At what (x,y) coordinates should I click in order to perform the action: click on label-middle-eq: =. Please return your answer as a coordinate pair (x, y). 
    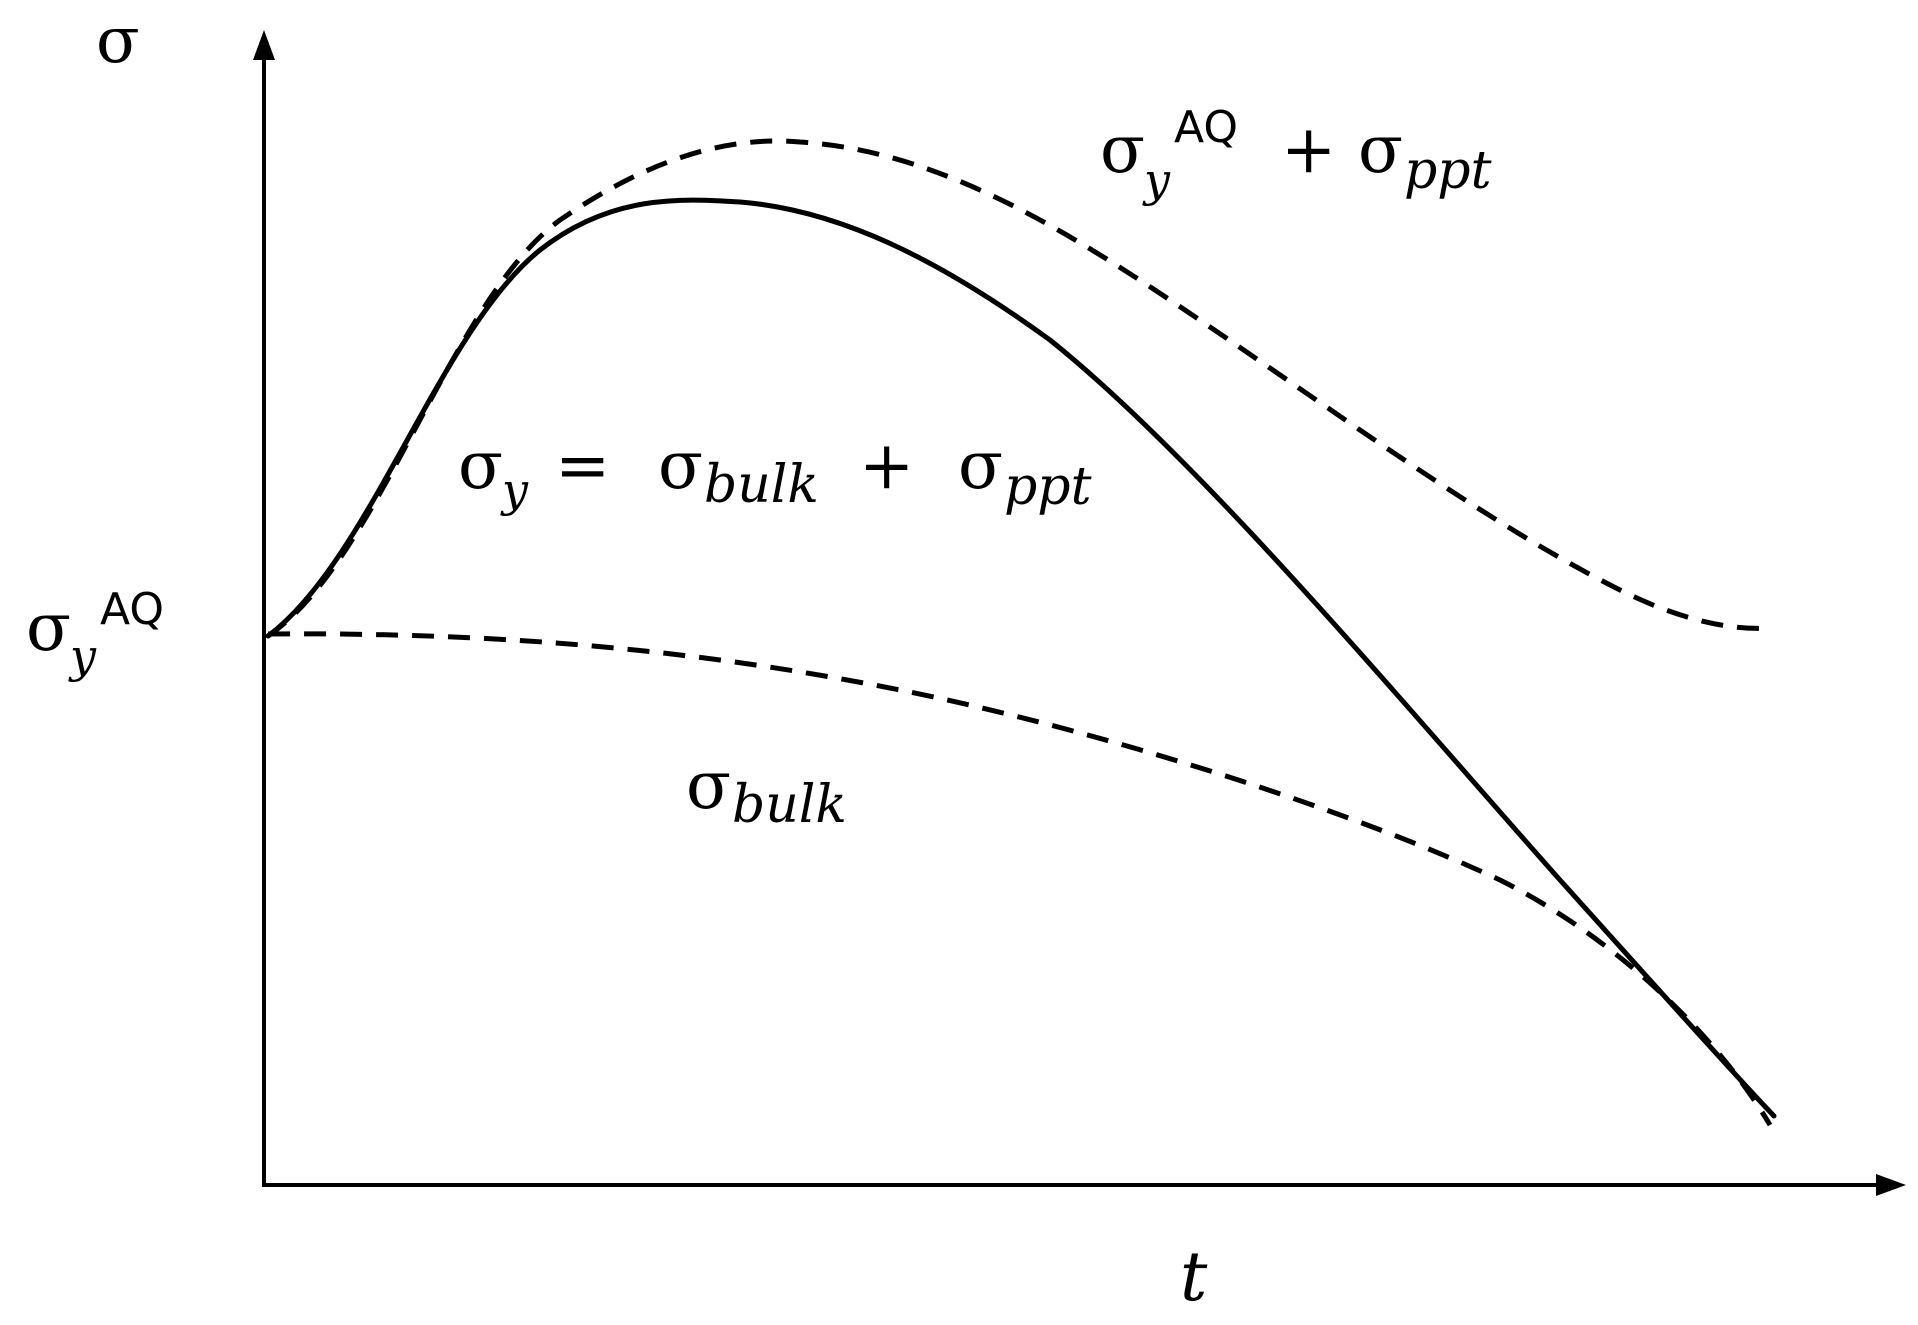
    Looking at the image, I should click on (582, 465).